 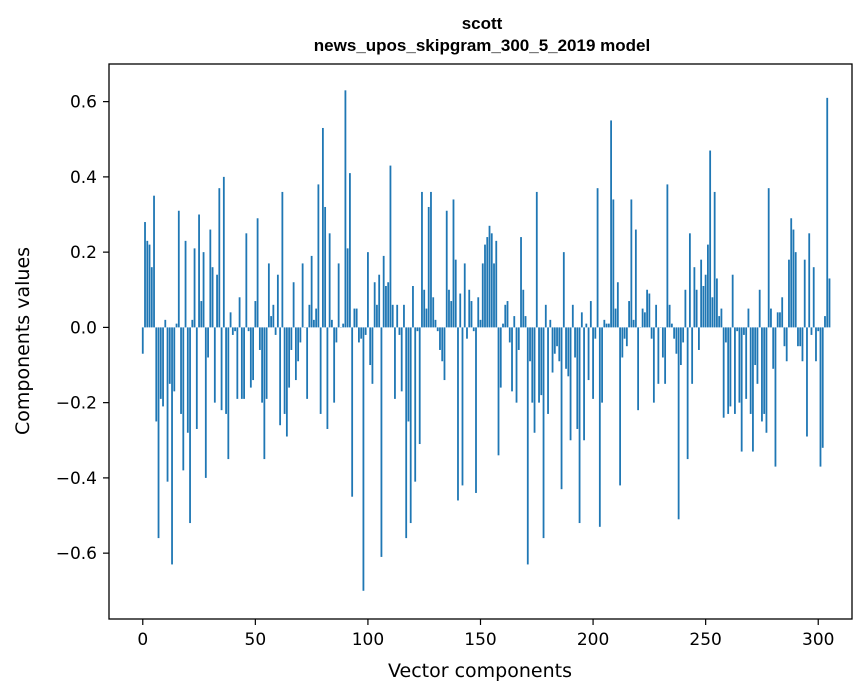 I want to click on x-tick-label: 250, so click(x=705, y=640).